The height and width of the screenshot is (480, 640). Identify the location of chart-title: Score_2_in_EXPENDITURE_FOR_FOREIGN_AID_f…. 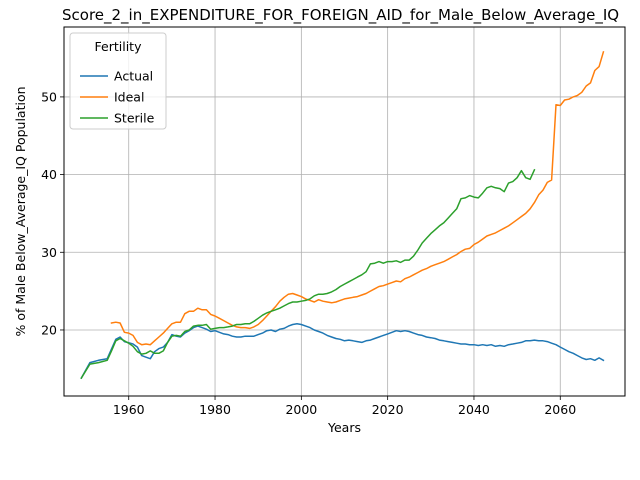
(340, 15).